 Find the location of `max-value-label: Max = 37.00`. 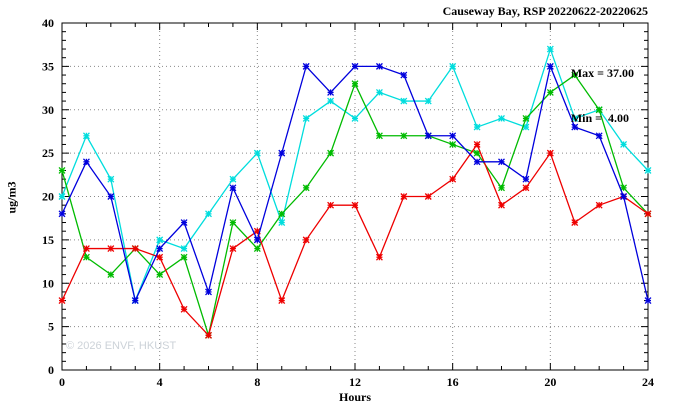

max-value-label: Max = 37.00 is located at coordinates (602, 73).